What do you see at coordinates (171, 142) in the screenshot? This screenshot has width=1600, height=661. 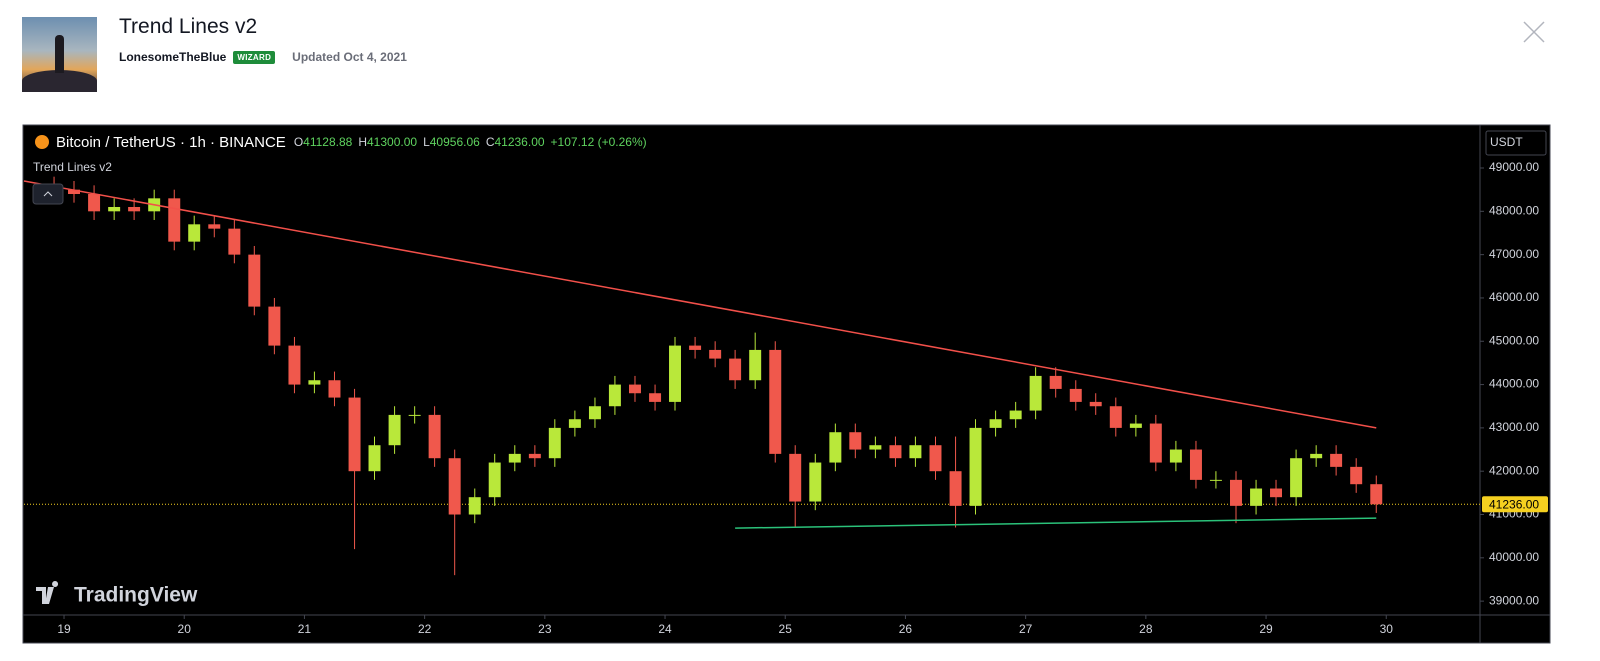 I see `symbol: Bitcoin / TetherUS · 1h · BINANCE` at bounding box center [171, 142].